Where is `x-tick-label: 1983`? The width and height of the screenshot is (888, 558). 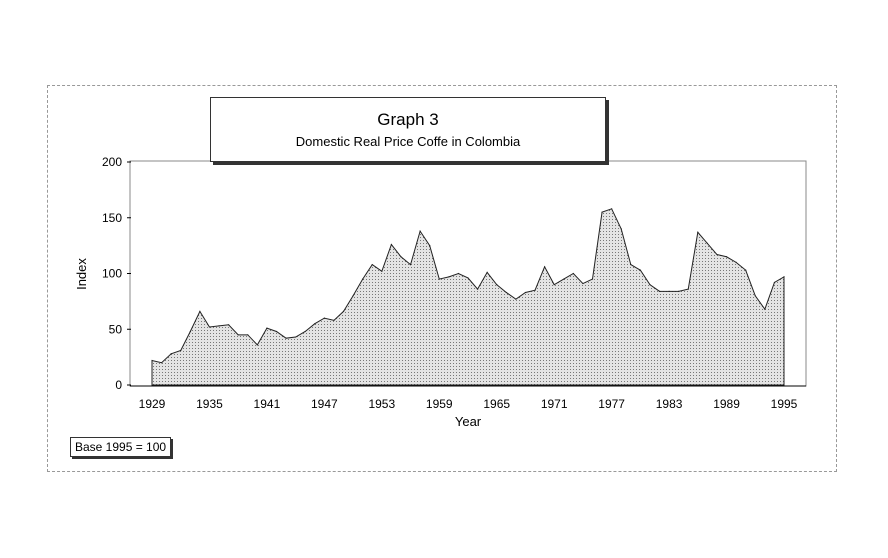 x-tick-label: 1983 is located at coordinates (669, 404).